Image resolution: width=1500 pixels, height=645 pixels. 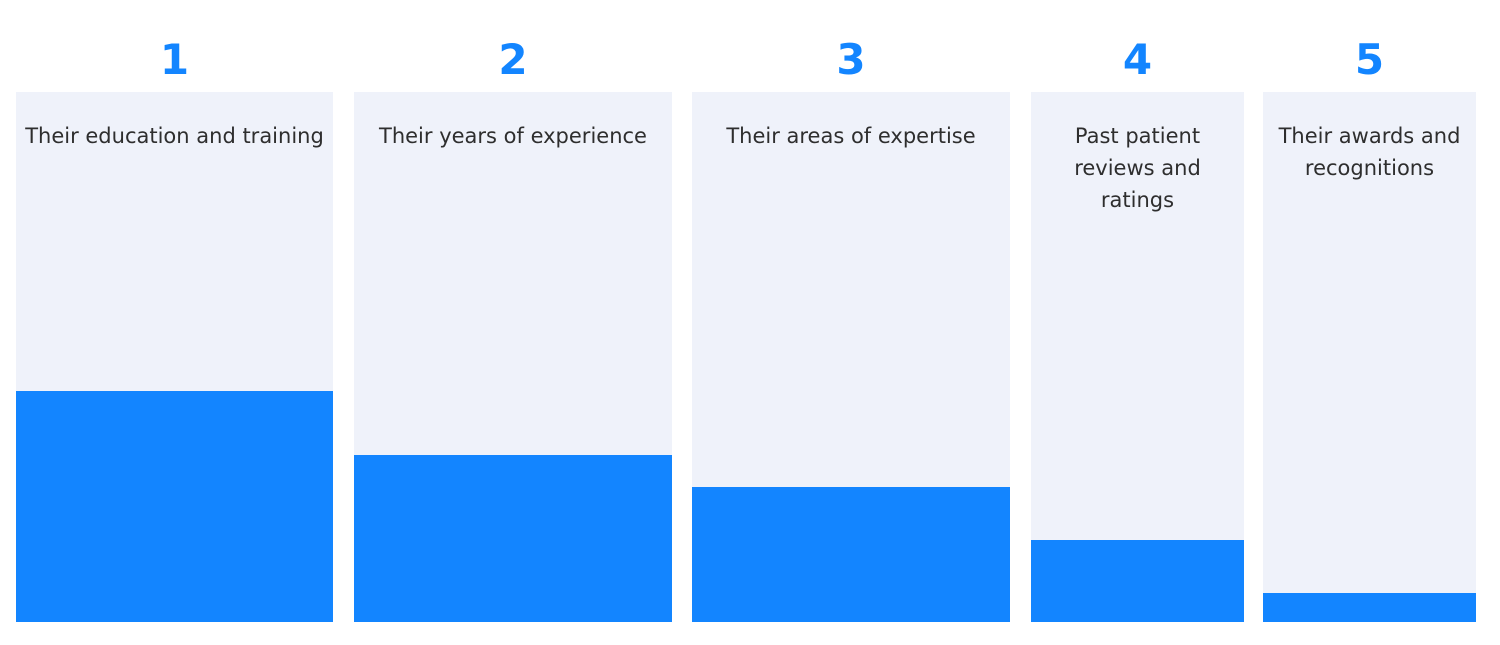 What do you see at coordinates (851, 136) in the screenshot?
I see `category-label: Their areas of expertise` at bounding box center [851, 136].